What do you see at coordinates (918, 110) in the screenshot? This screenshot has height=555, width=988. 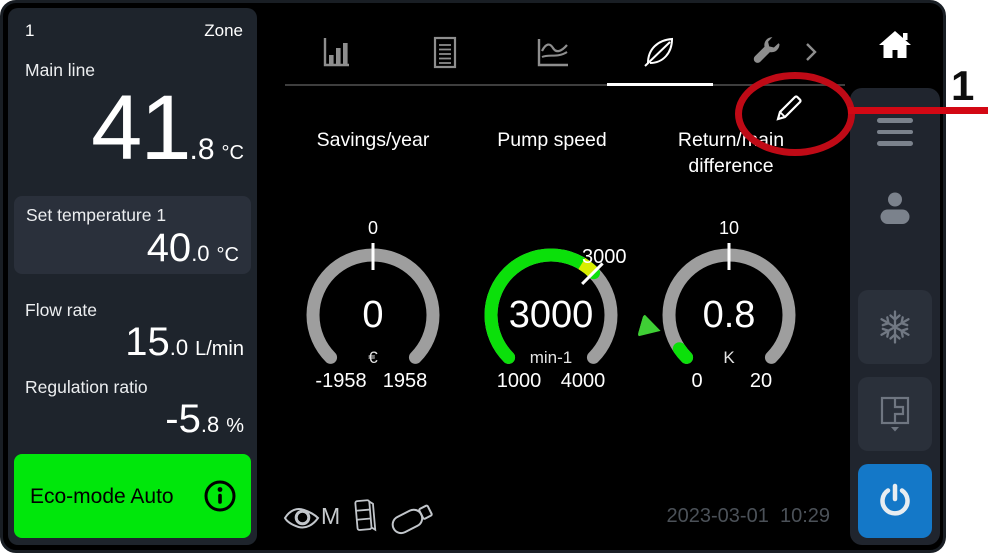 I see `annotation-line` at bounding box center [918, 110].